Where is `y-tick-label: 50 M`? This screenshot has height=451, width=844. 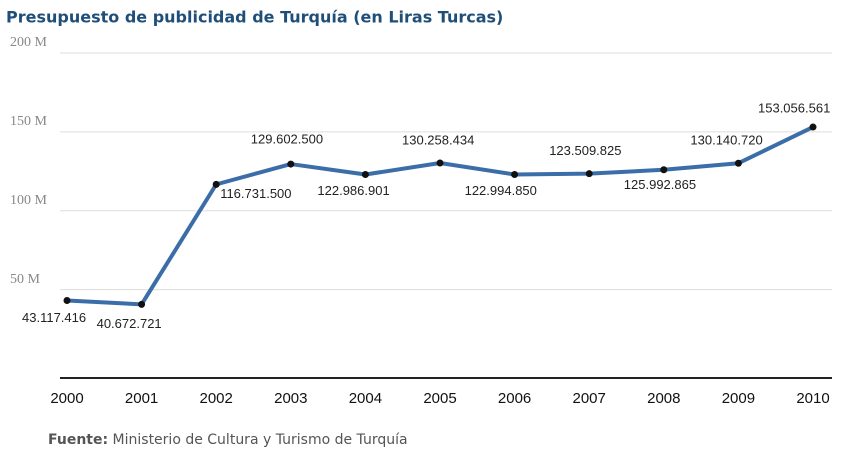
y-tick-label: 50 M is located at coordinates (25, 279).